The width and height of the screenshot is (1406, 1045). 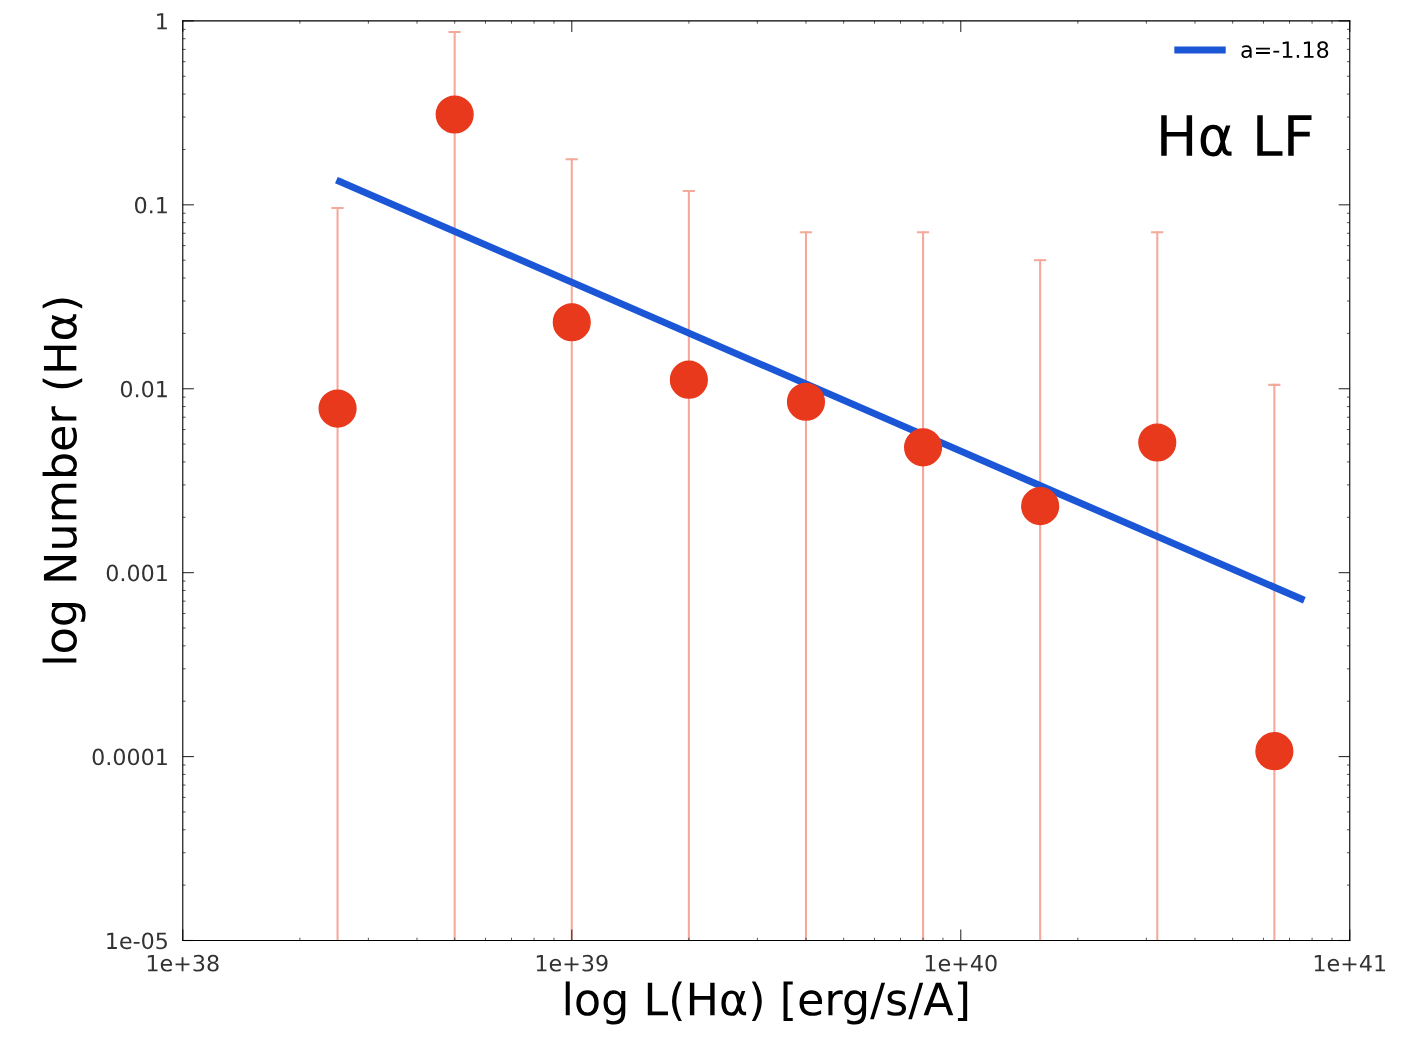 What do you see at coordinates (129, 757) in the screenshot?
I see `y-tick-label: 0.0001` at bounding box center [129, 757].